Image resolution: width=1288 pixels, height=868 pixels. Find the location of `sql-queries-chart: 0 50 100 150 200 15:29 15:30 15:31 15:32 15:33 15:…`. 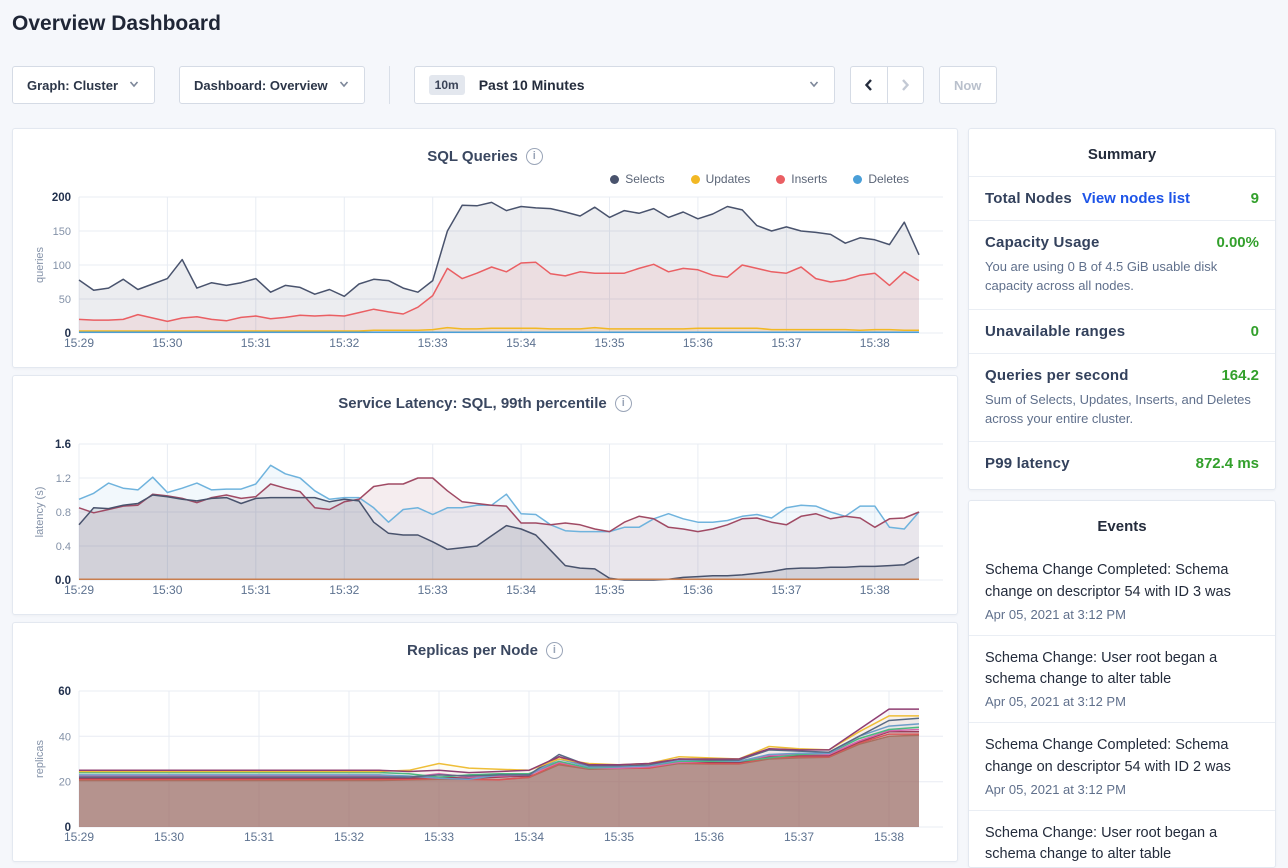

sql-queries-chart: 0 50 100 150 200 15:29 15:30 15:31 15:32 15:33 15:… is located at coordinates (485, 273).